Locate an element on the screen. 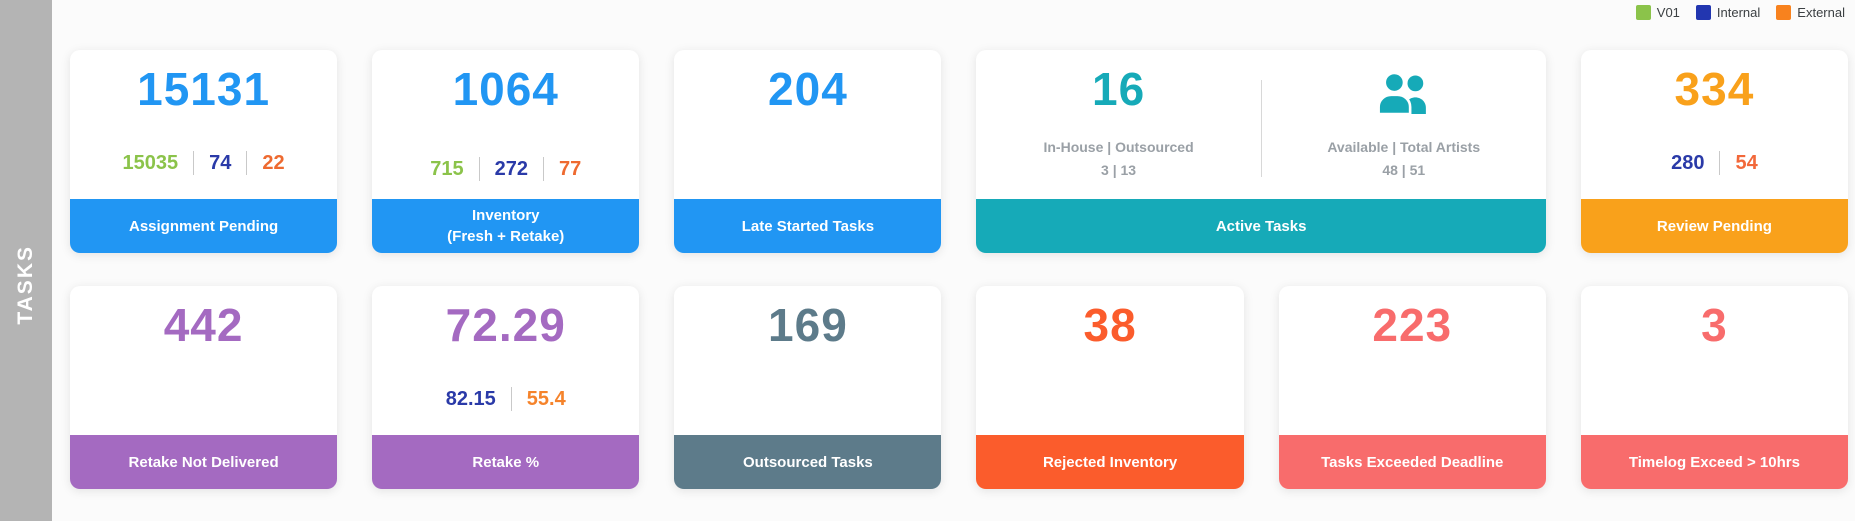  active-tasks-right-pane: Available | Total Artists 48 | 51 is located at coordinates (1404, 124).